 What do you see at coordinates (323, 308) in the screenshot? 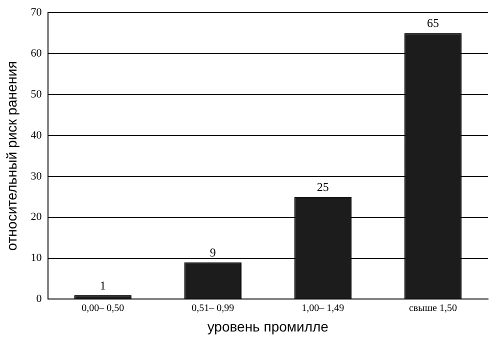
I see `x-tick-label: 1,00– 1,49` at bounding box center [323, 308].